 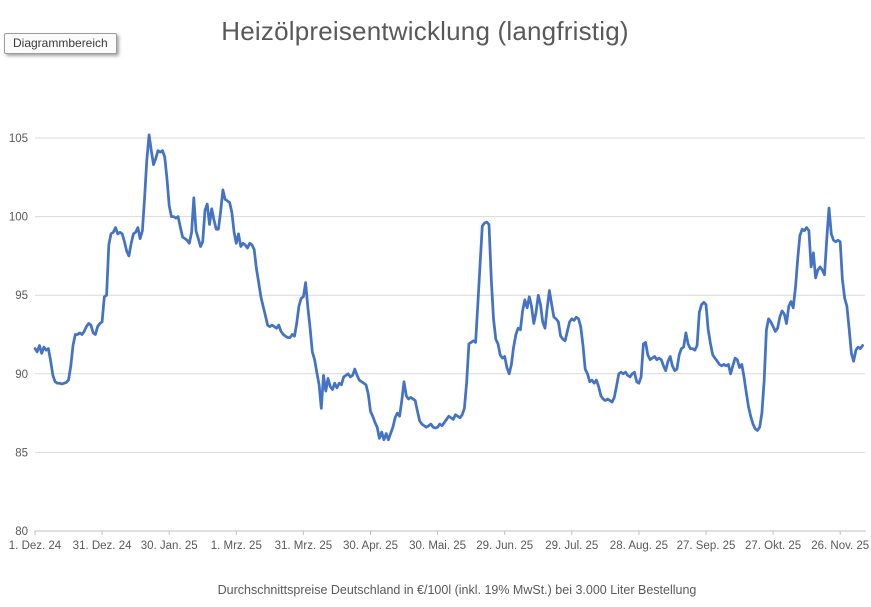 I want to click on x-axis-label: 29. Jun. 25, so click(x=504, y=546).